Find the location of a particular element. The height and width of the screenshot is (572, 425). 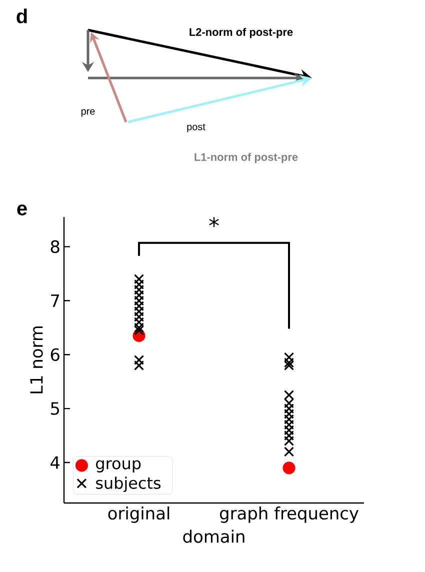

x-tick-label: original is located at coordinates (139, 514).